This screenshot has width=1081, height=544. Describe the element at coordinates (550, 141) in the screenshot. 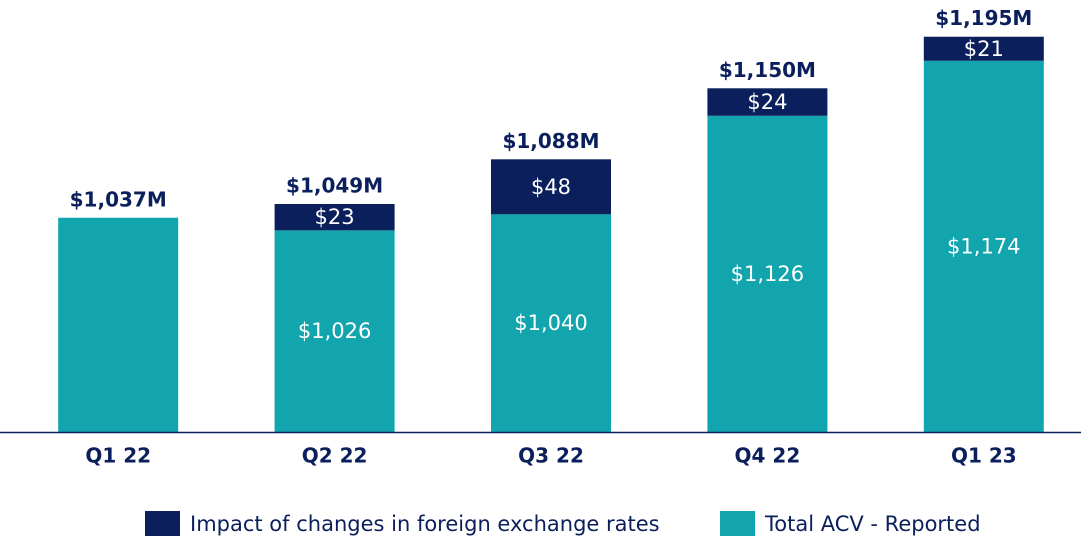

I see `total-label: $1,088M` at that location.